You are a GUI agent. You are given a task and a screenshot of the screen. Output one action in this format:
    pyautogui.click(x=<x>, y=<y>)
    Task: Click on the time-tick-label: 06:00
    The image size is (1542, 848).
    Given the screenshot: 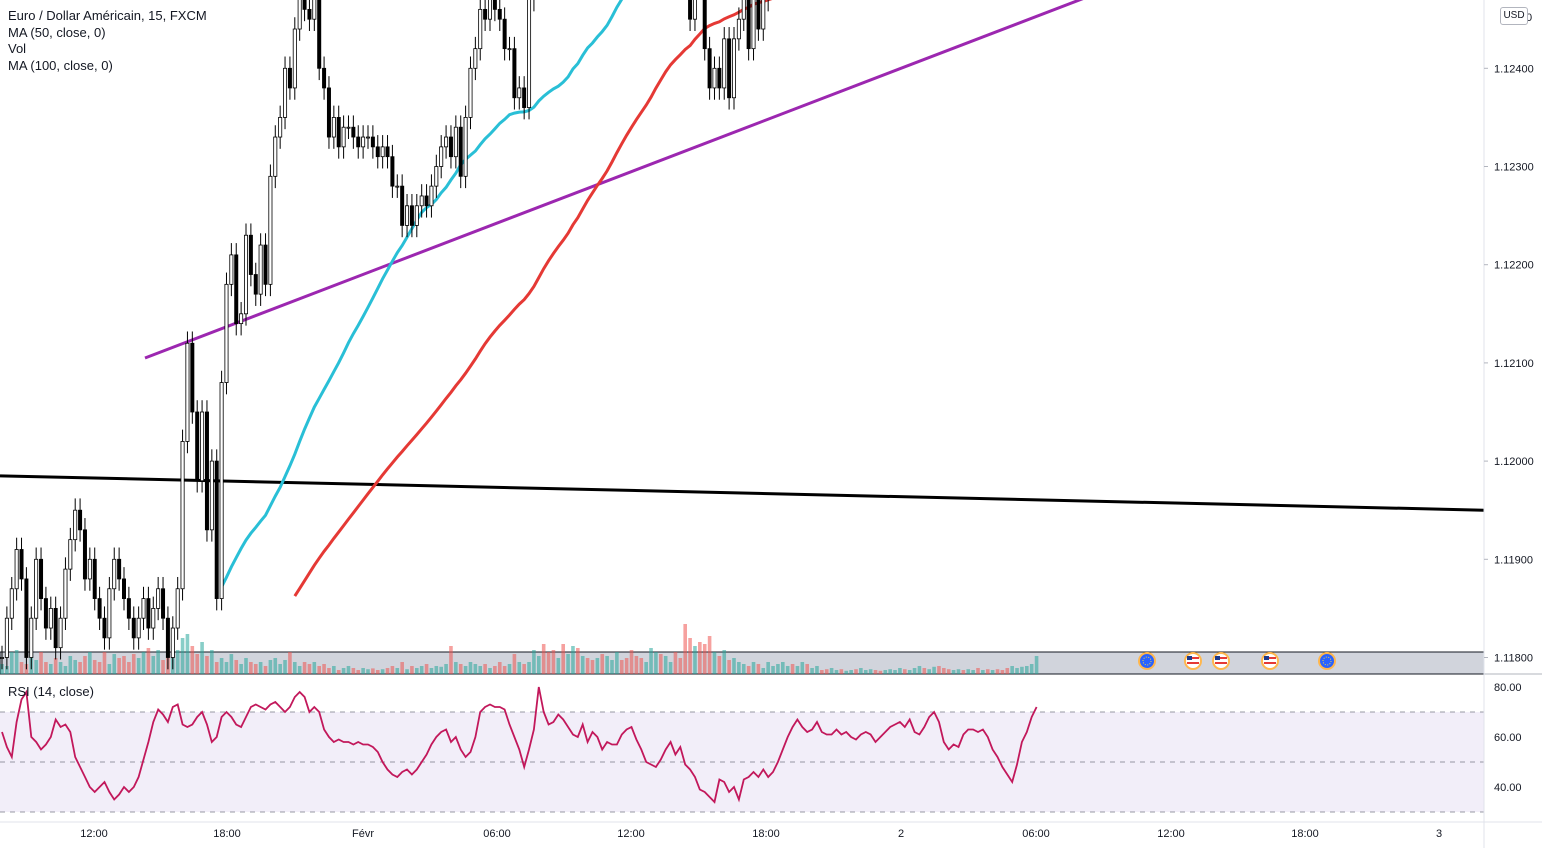 What is the action you would take?
    pyautogui.click(x=1036, y=834)
    